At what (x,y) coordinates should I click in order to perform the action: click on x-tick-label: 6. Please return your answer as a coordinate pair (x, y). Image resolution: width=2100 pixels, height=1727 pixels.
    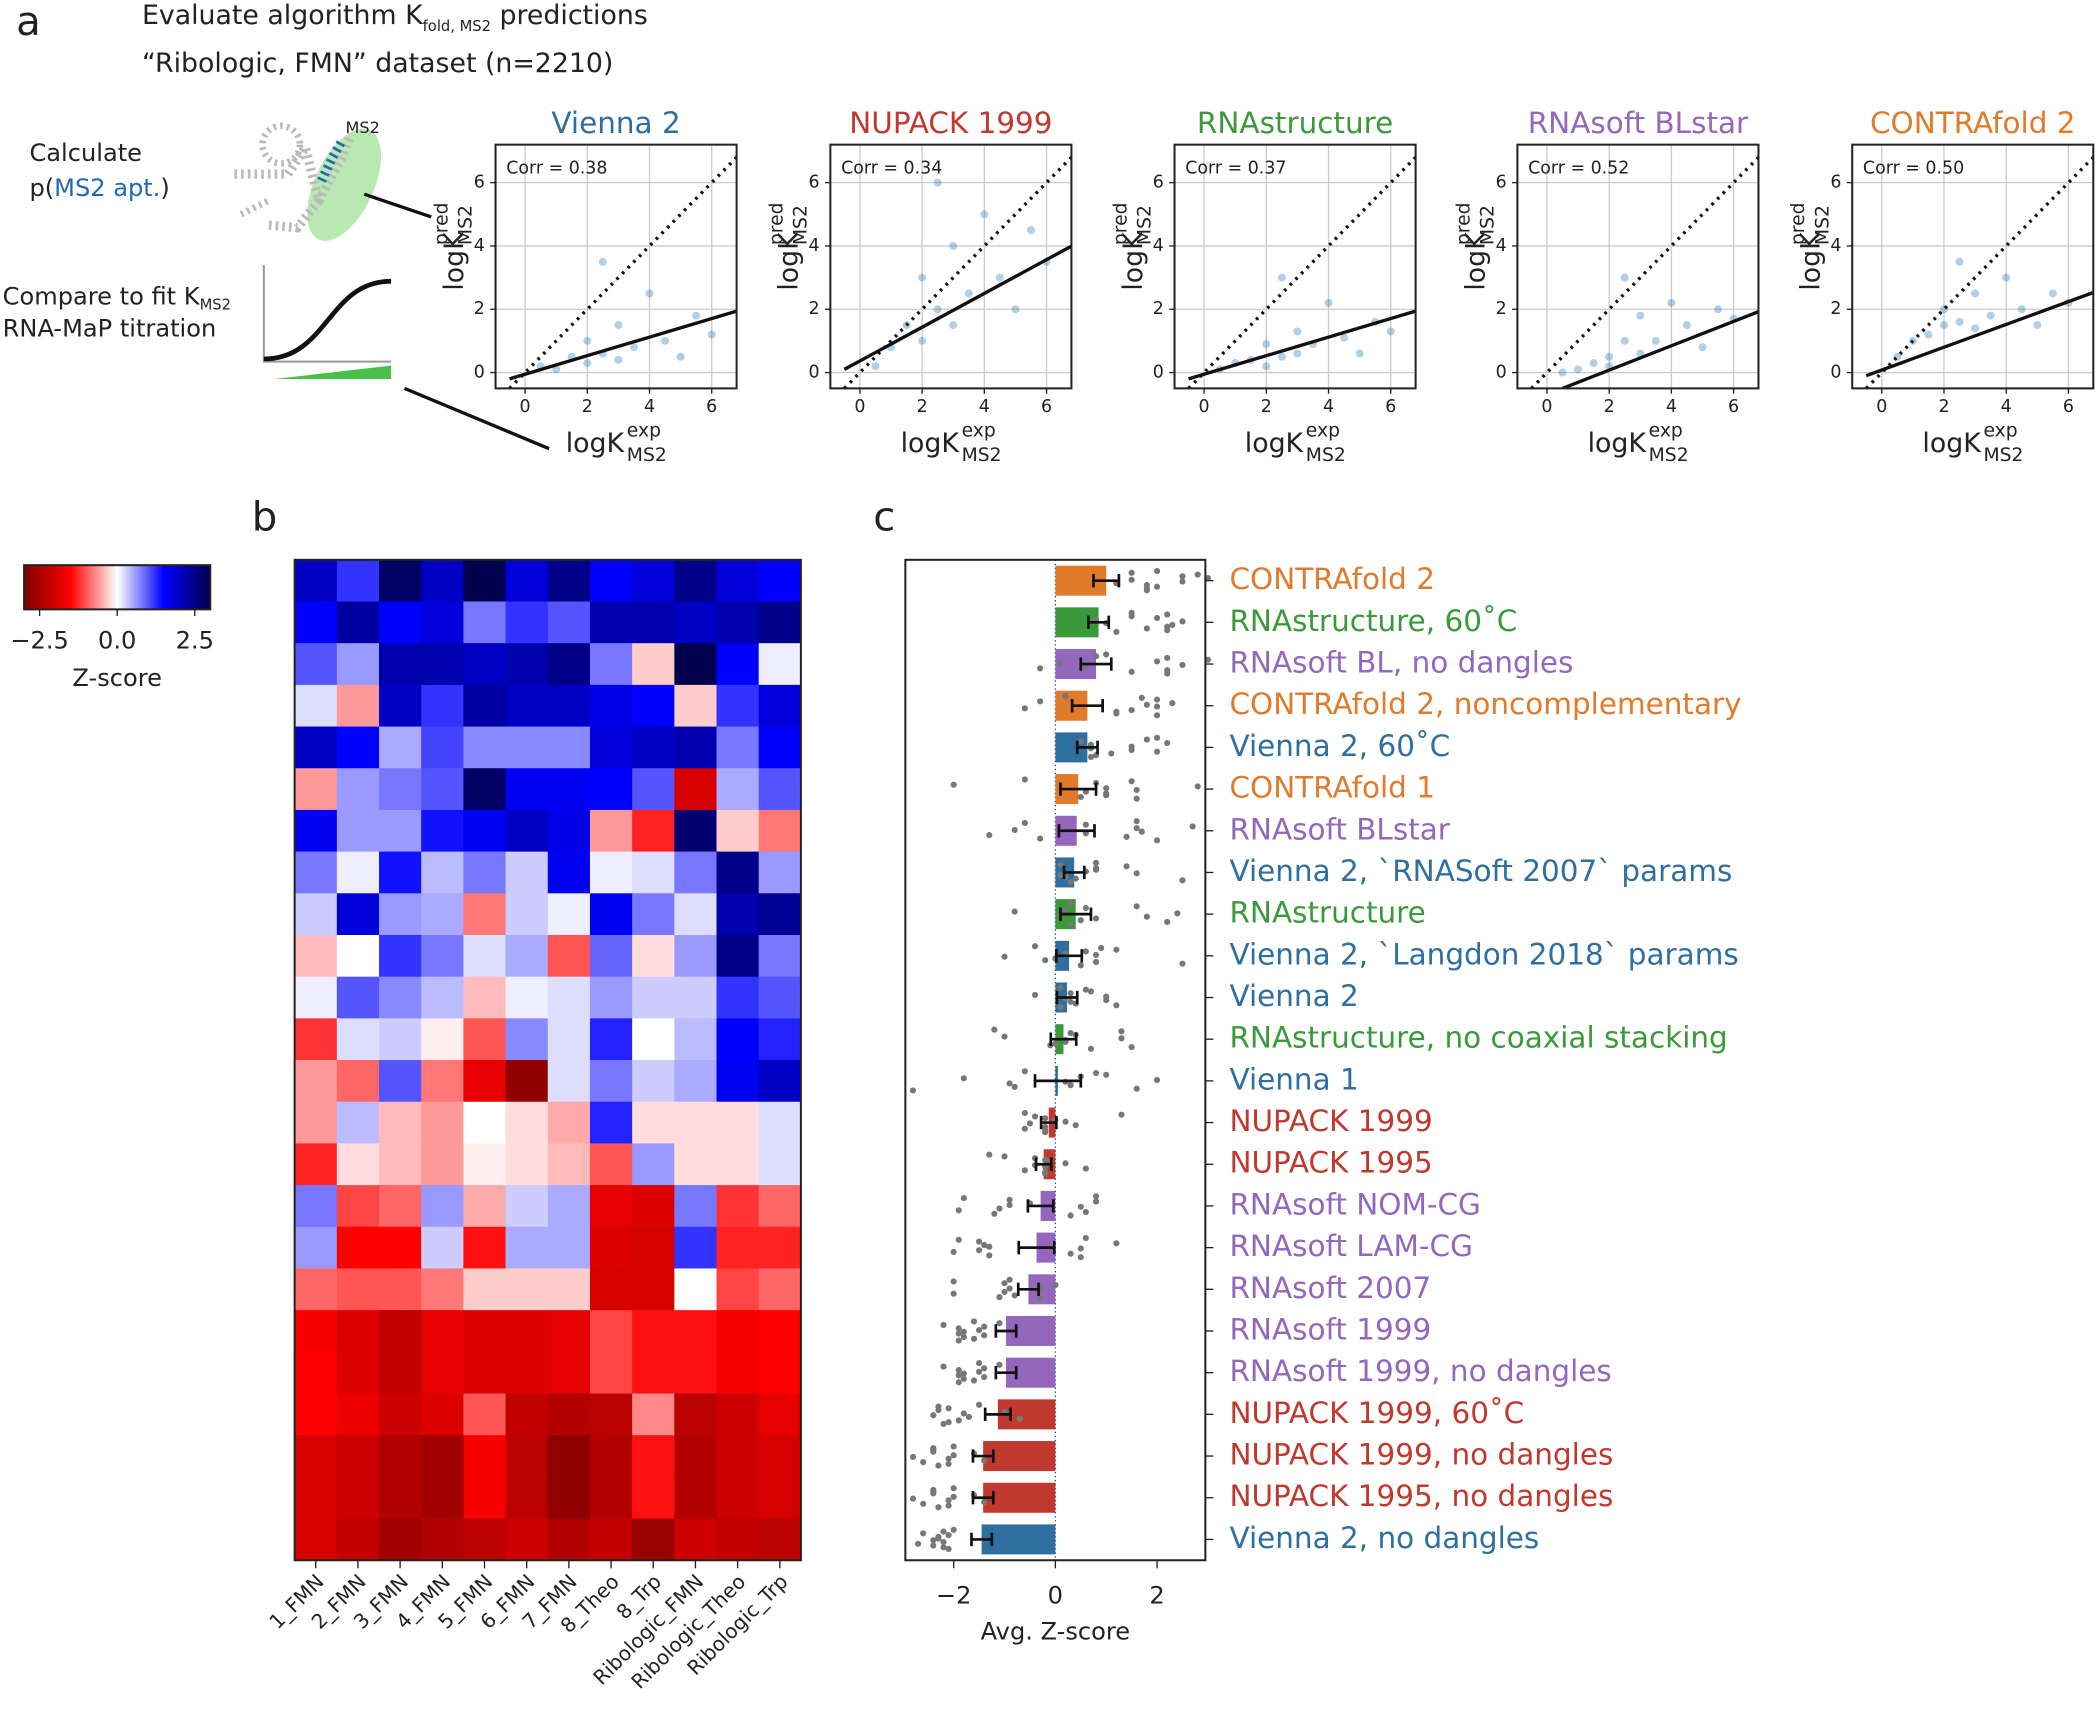
    Looking at the image, I should click on (1733, 407).